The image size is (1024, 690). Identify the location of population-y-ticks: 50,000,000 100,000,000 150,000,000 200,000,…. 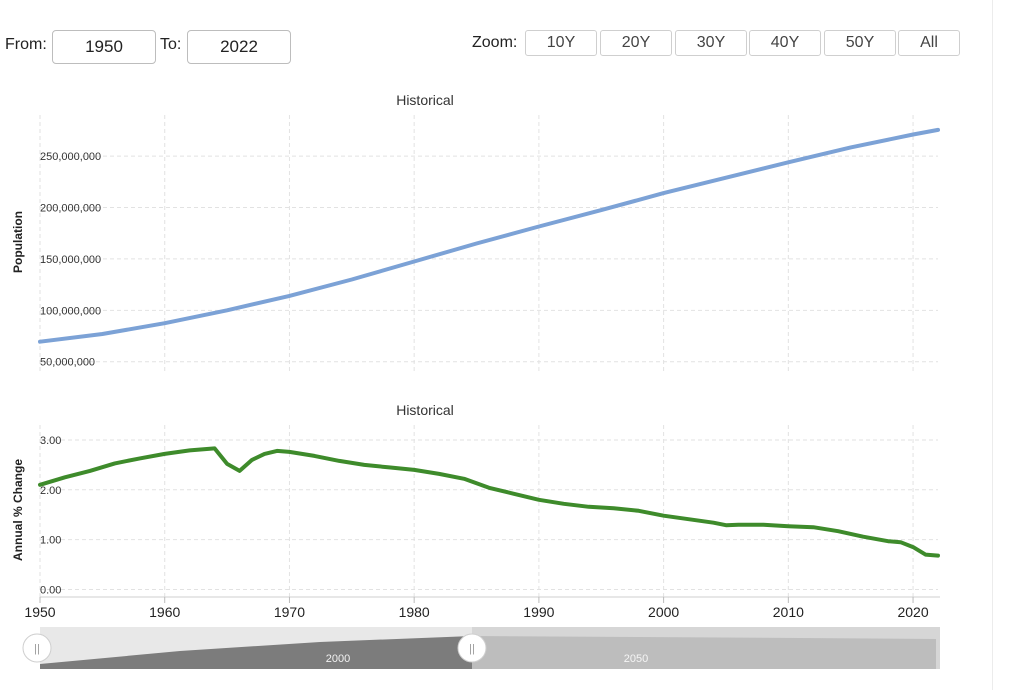
(70, 260).